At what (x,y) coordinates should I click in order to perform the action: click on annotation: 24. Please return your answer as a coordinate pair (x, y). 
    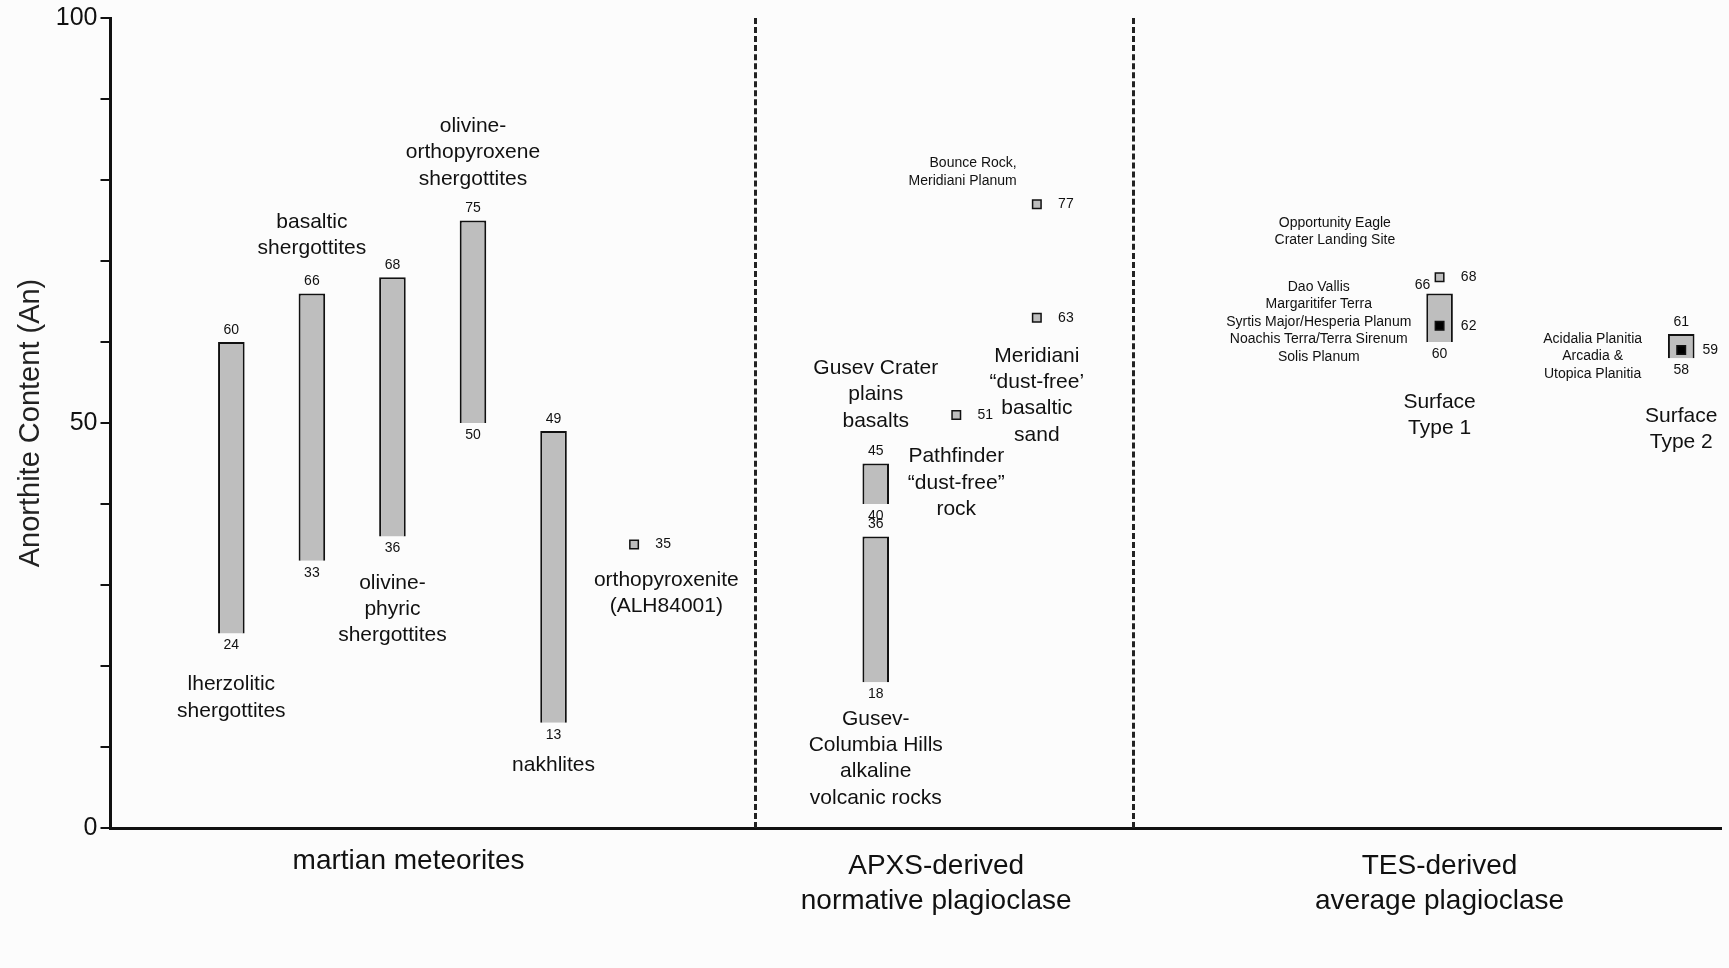
    Looking at the image, I should click on (231, 644).